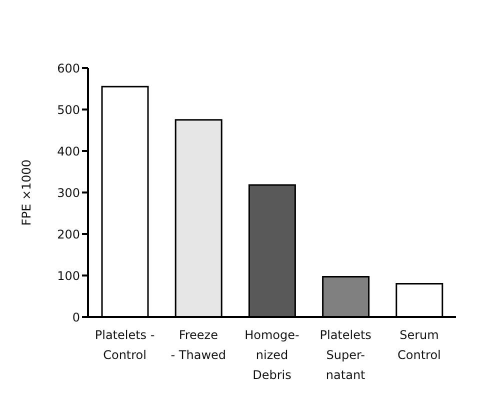 This screenshot has width=484, height=415. I want to click on y-tick-label: 400, so click(68, 151).